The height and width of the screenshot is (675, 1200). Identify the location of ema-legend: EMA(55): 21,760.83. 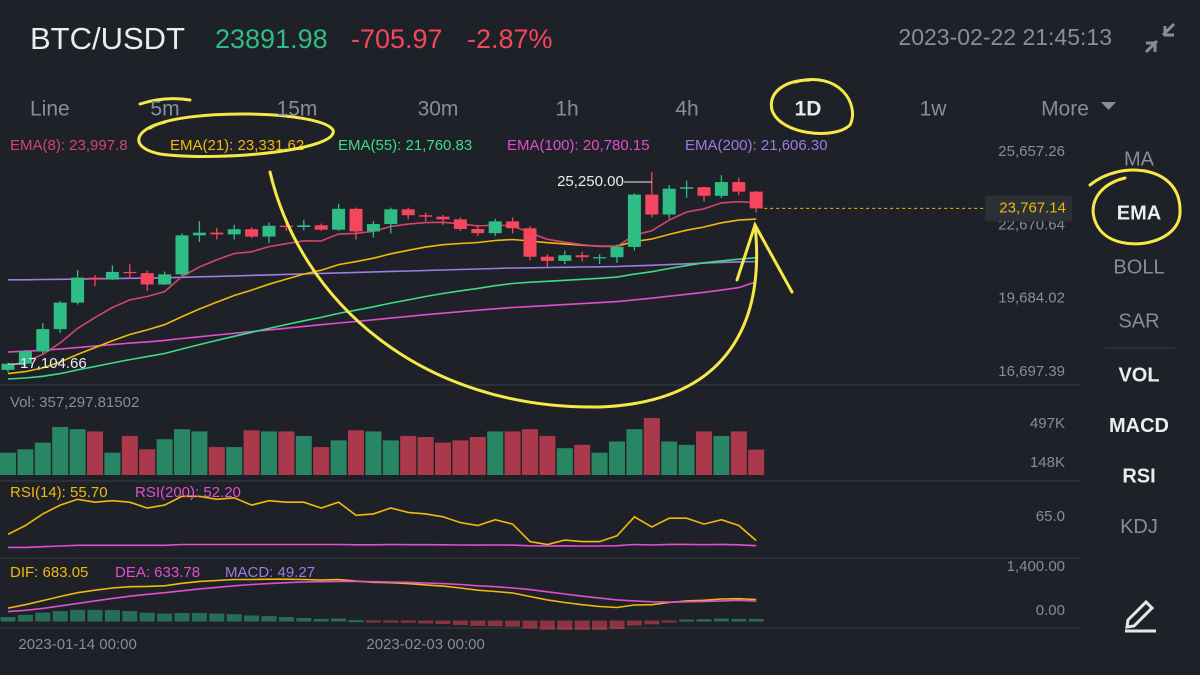
(405, 145).